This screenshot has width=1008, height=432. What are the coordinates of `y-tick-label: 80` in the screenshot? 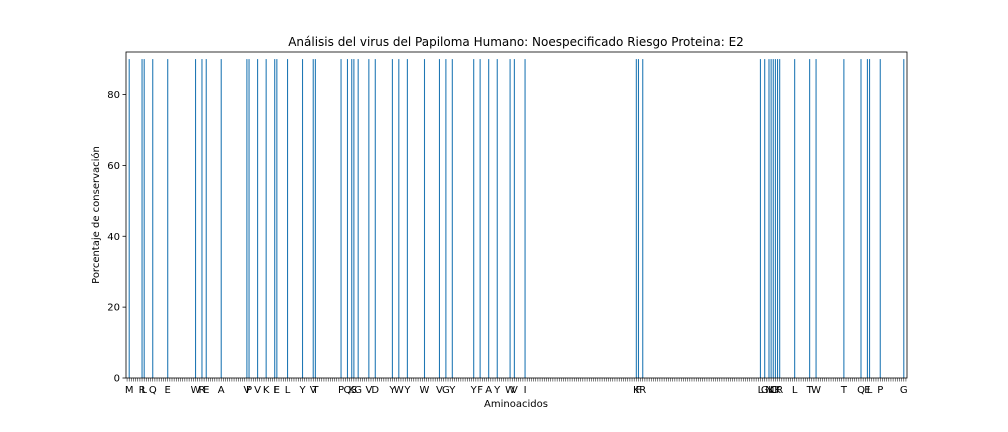 It's located at (113, 95).